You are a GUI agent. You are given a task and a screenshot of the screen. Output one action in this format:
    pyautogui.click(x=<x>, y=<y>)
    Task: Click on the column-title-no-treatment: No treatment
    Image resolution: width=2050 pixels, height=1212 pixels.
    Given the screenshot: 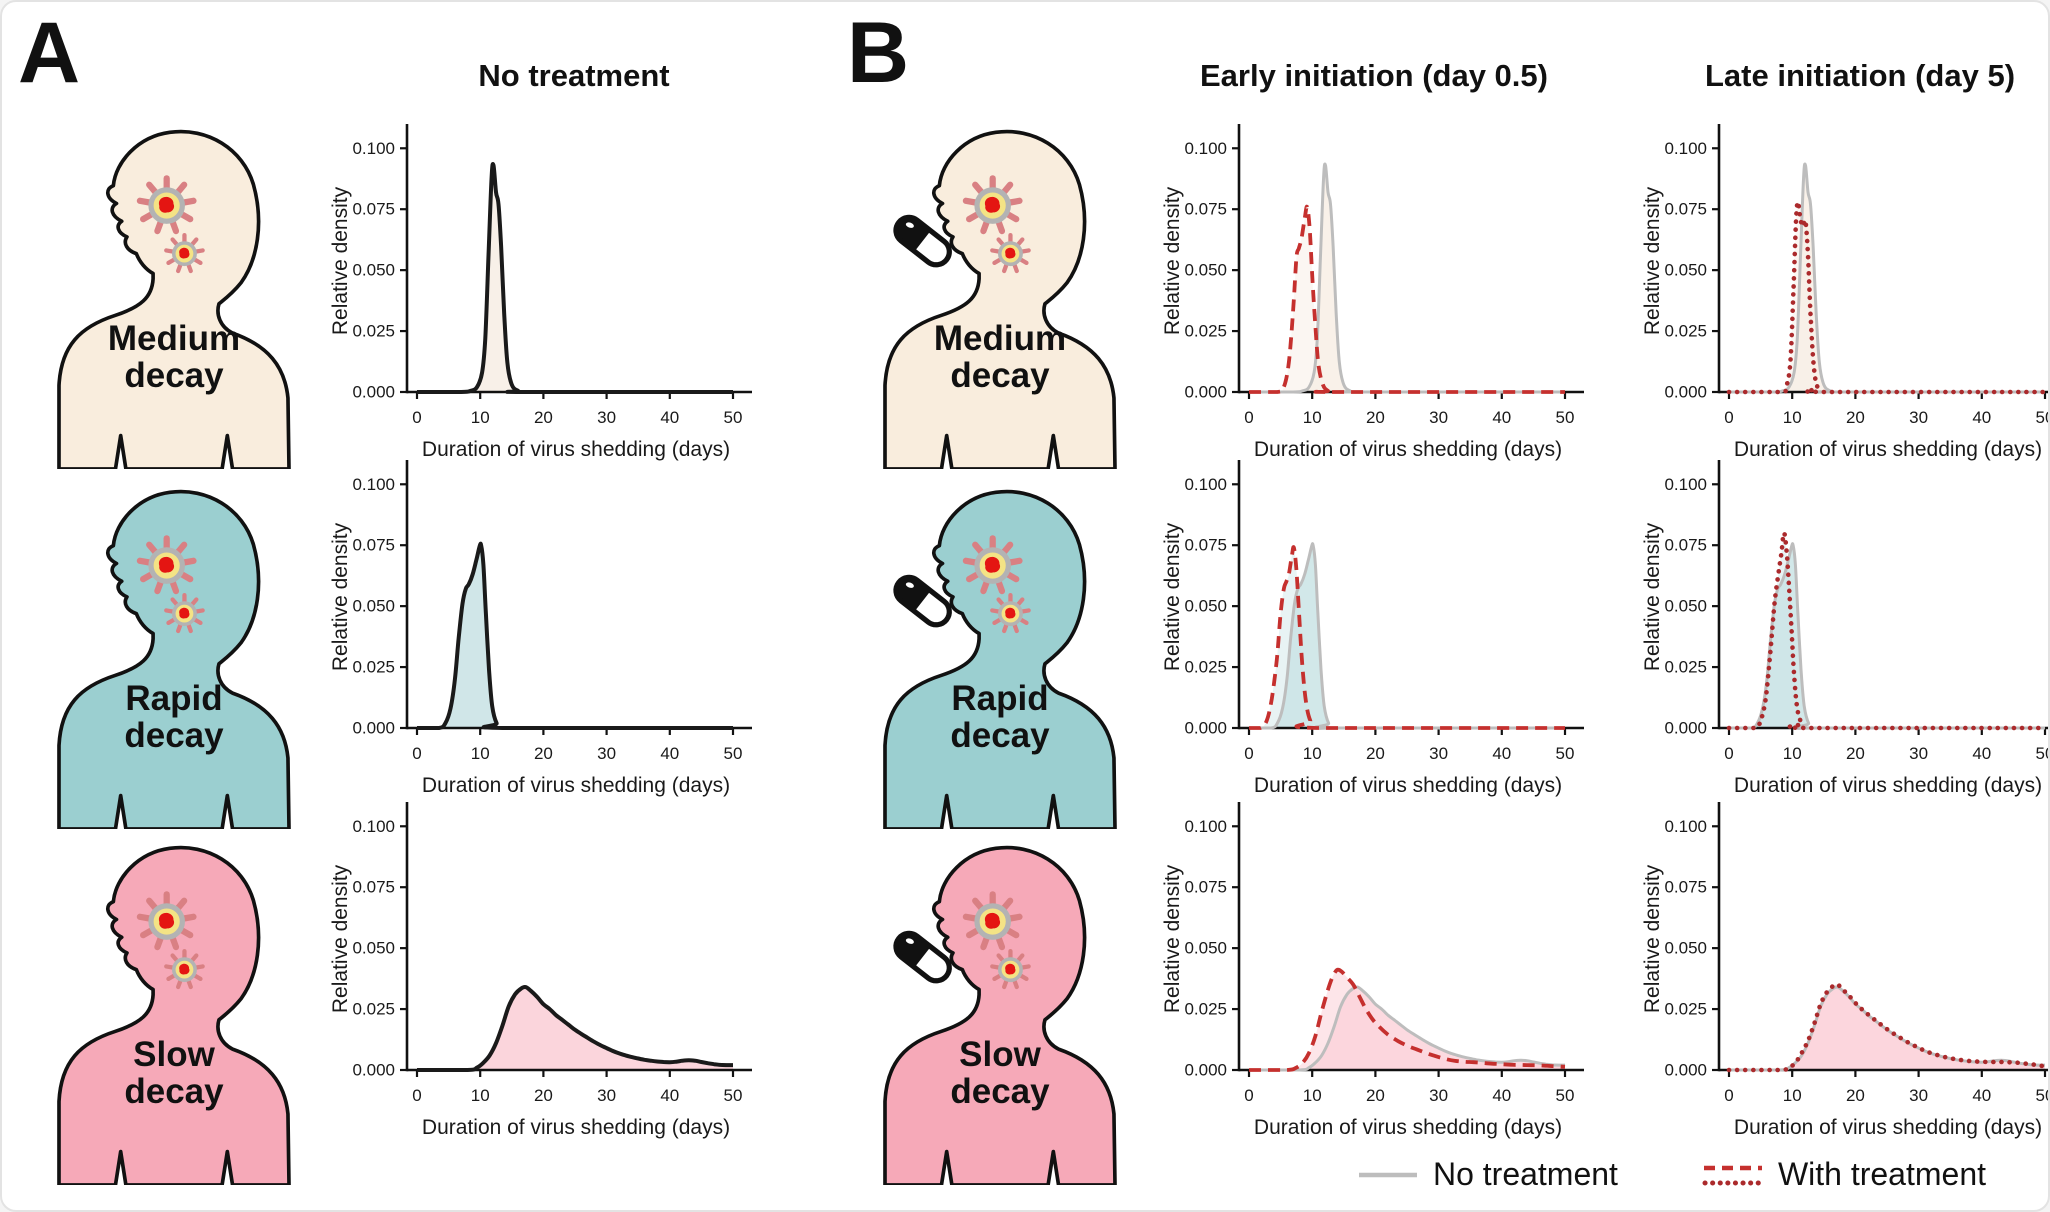 What is the action you would take?
    pyautogui.click(x=574, y=75)
    